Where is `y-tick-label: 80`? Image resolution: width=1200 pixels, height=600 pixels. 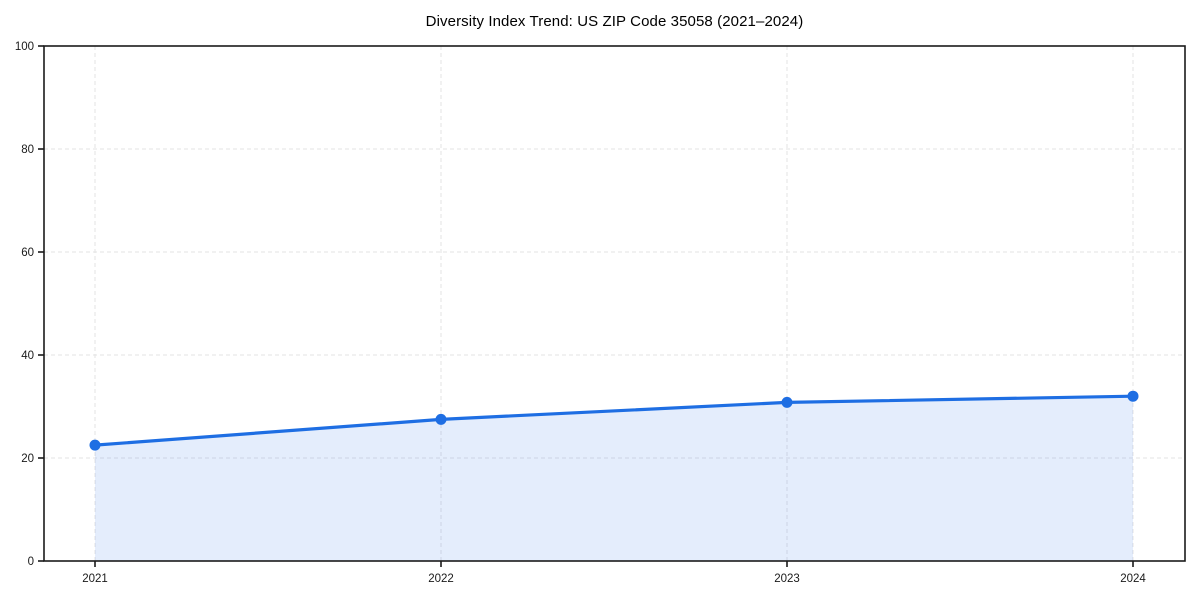
y-tick-label: 80 is located at coordinates (27, 150).